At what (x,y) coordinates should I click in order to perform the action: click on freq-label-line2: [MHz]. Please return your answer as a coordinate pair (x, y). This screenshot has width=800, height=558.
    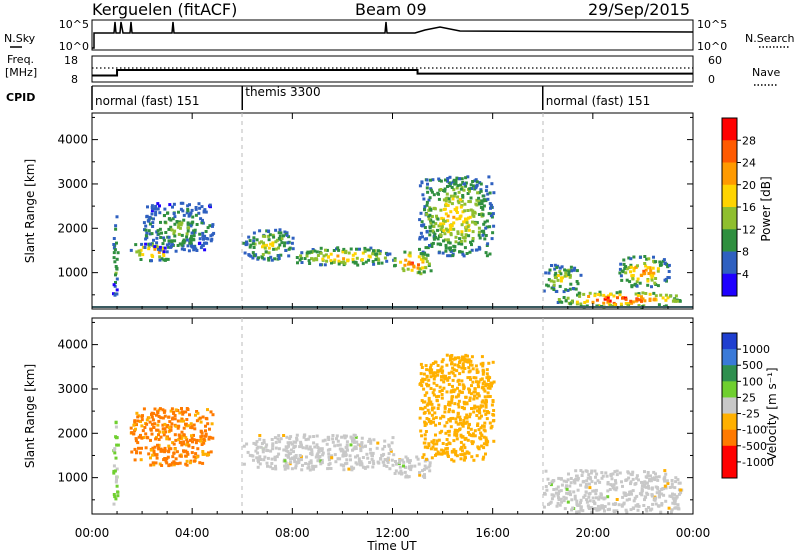
    Looking at the image, I should click on (21, 72).